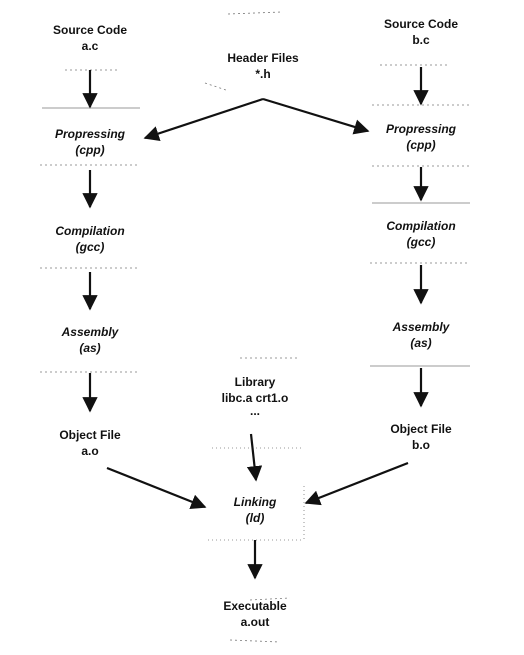 The image size is (524, 655). I want to click on node-object-b: Object File b.o, so click(421, 437).